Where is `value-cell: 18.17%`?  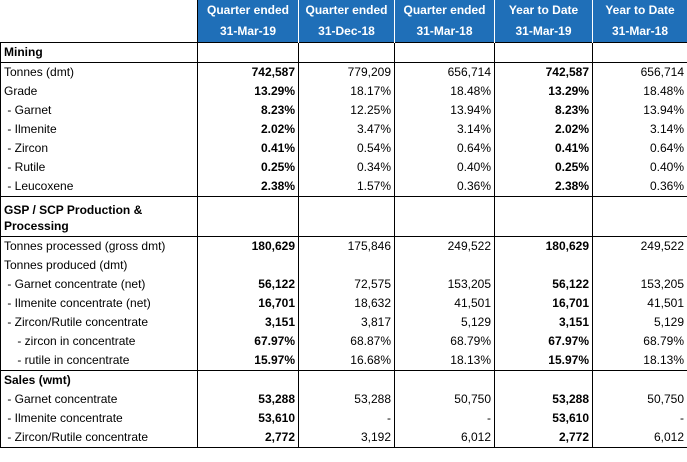 value-cell: 18.17% is located at coordinates (346, 91).